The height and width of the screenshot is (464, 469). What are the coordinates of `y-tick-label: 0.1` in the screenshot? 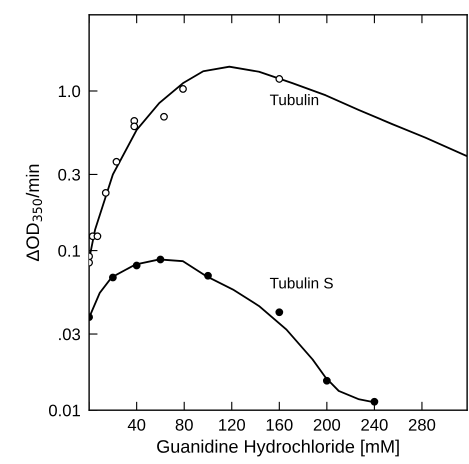 It's located at (69, 250).